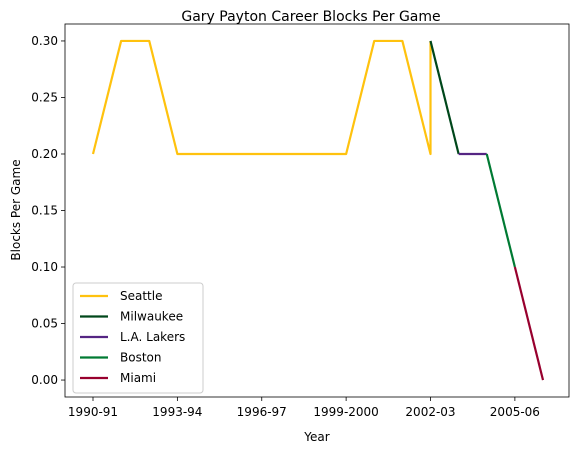  I want to click on x-tick-label: 1993-94, so click(177, 412).